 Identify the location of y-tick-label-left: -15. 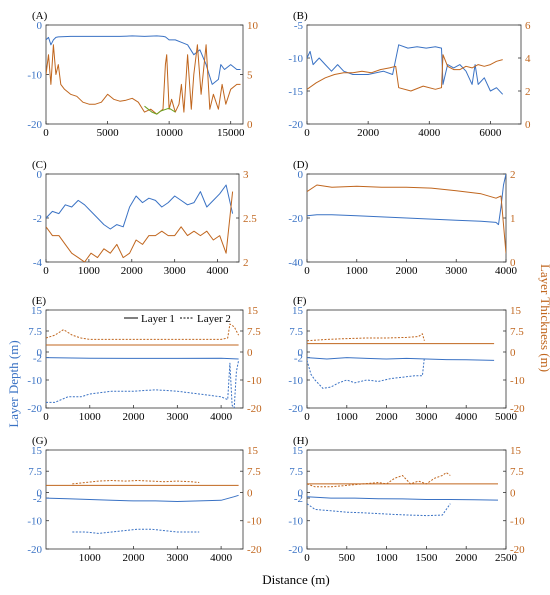
(295, 92).